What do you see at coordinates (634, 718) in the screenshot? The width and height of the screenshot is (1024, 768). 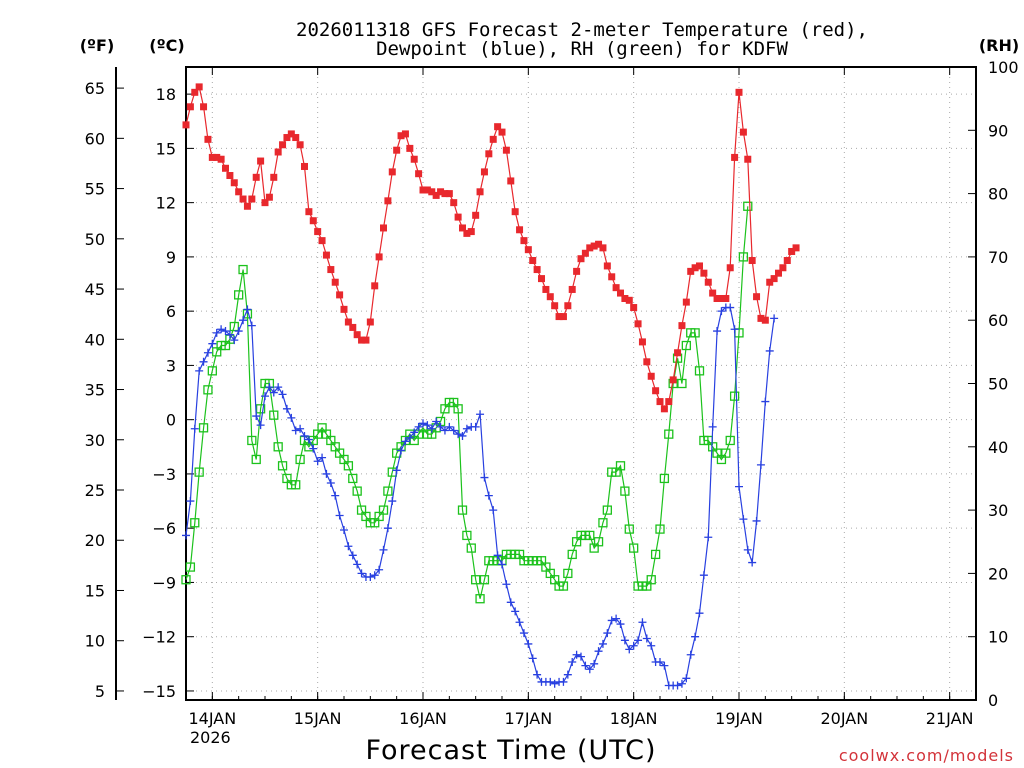 I see `x-tick-label: 18JAN` at bounding box center [634, 718].